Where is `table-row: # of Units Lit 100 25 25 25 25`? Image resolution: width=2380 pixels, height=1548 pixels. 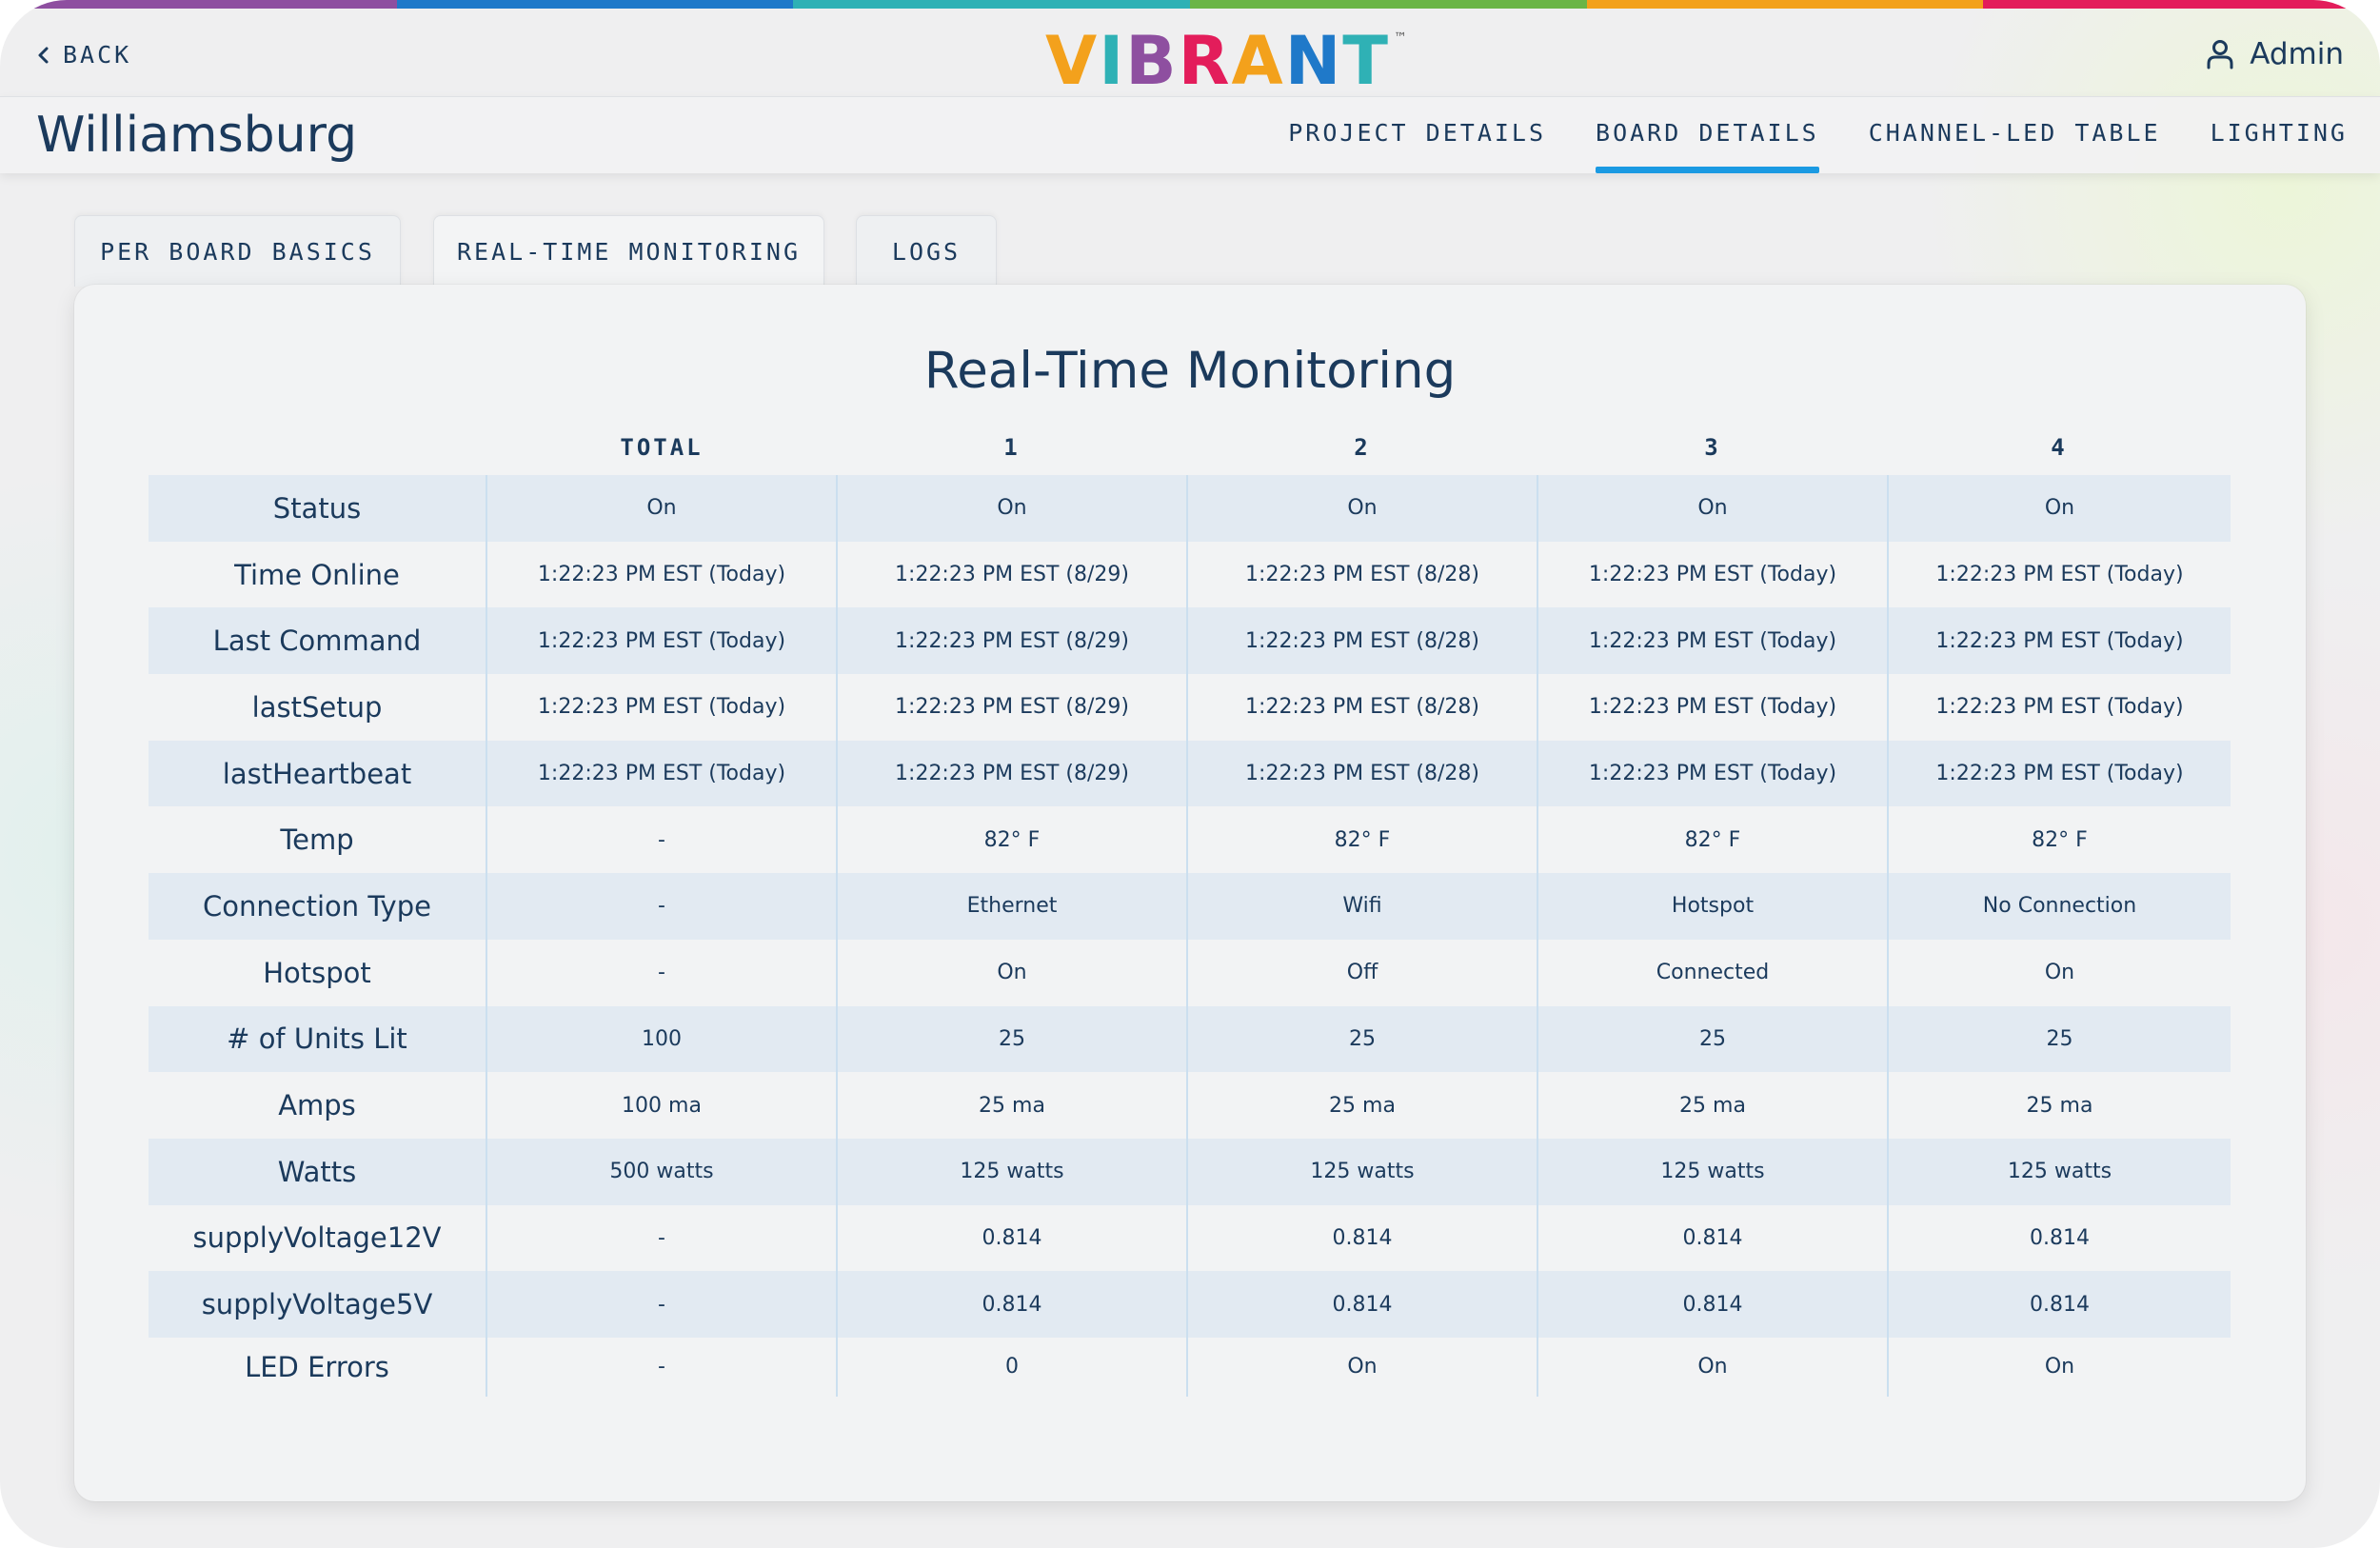
table-row: # of Units Lit 100 25 25 25 25 is located at coordinates (1190, 1039).